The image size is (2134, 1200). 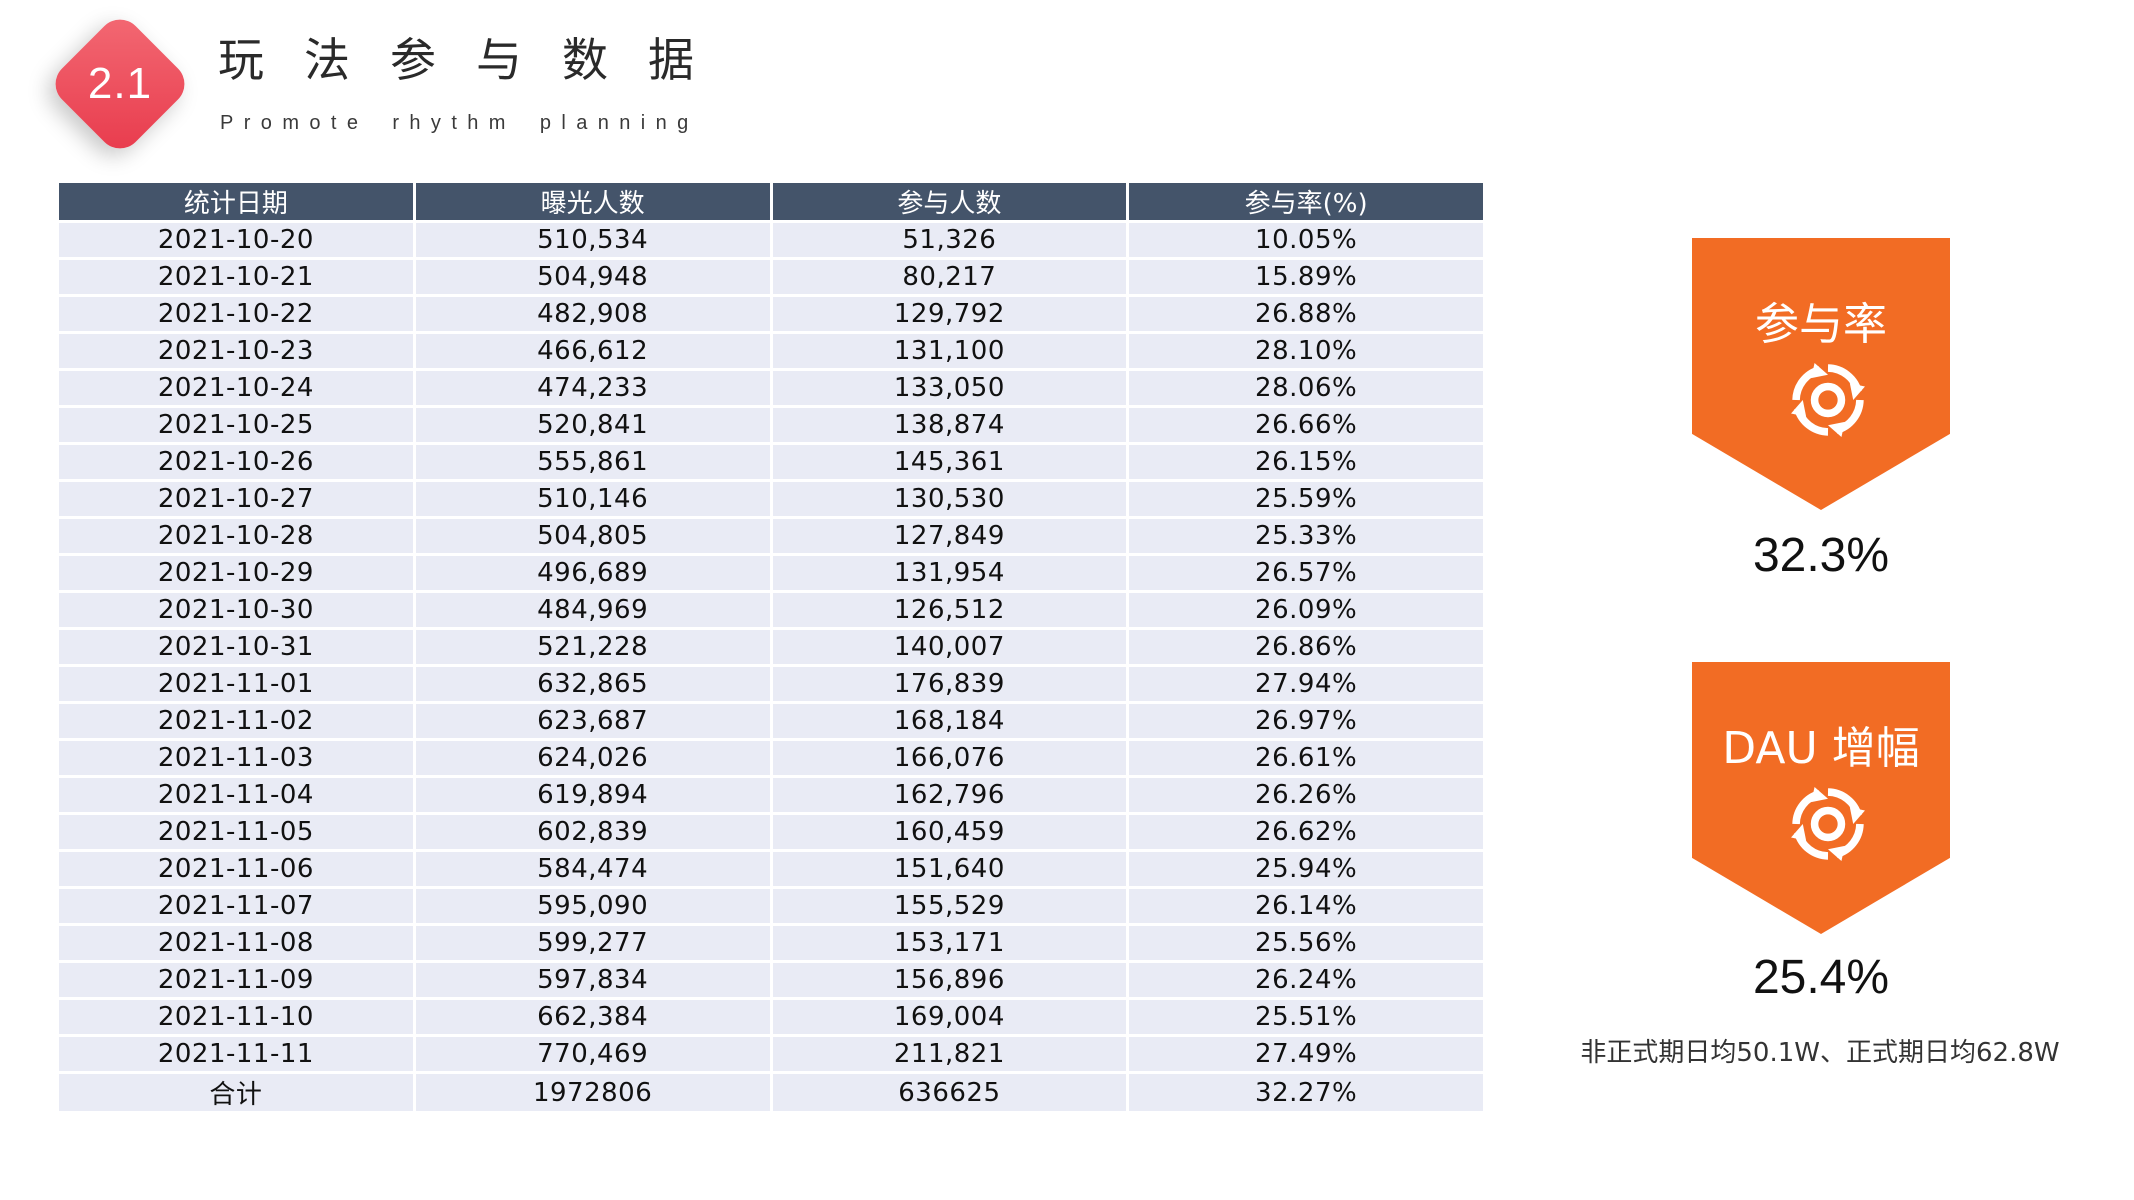 I want to click on cell-exposure: 770,469, so click(x=592, y=1054).